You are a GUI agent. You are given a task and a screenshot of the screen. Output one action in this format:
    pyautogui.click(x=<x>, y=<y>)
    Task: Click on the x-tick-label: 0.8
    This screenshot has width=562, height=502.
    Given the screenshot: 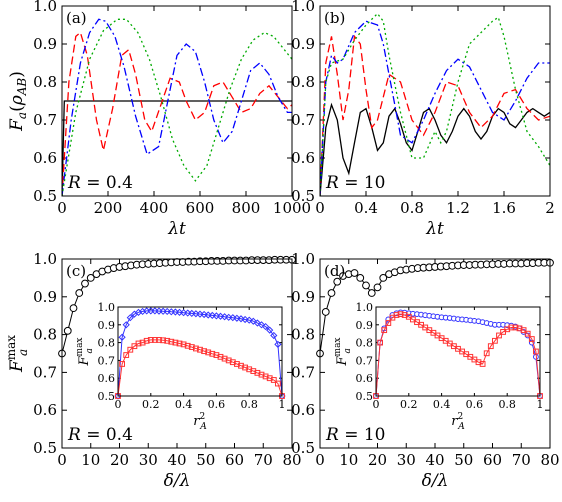 What is the action you would take?
    pyautogui.click(x=249, y=404)
    